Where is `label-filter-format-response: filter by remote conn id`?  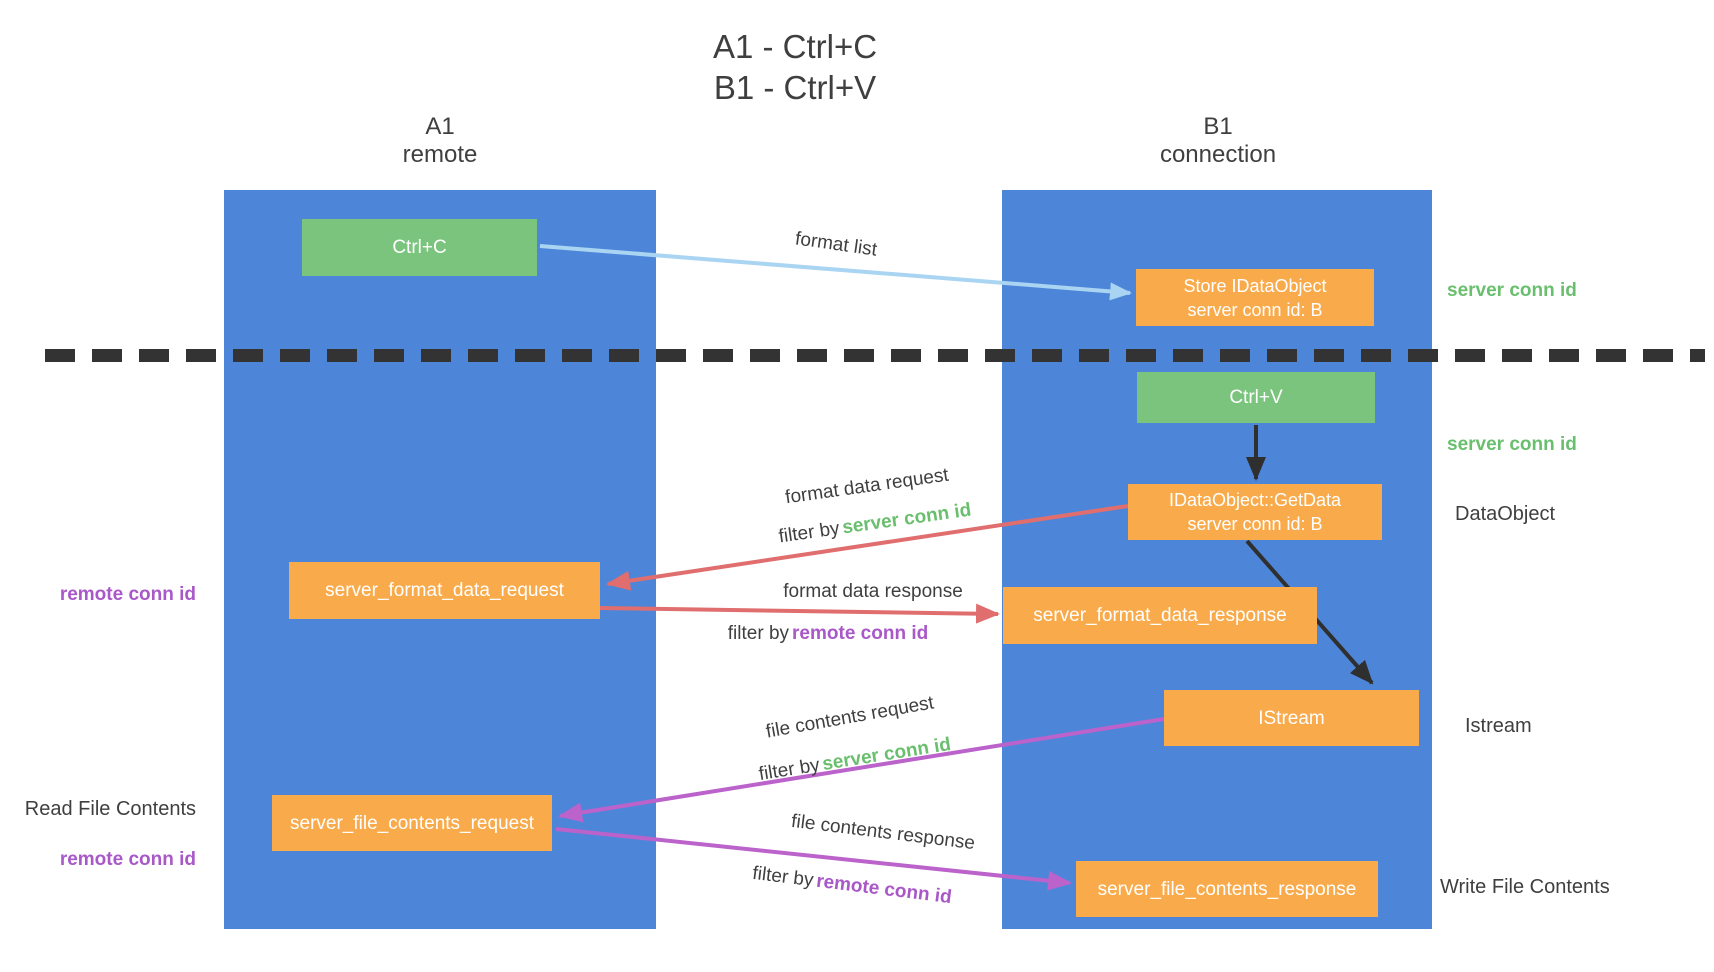 label-filter-format-response: filter by remote conn id is located at coordinates (828, 634).